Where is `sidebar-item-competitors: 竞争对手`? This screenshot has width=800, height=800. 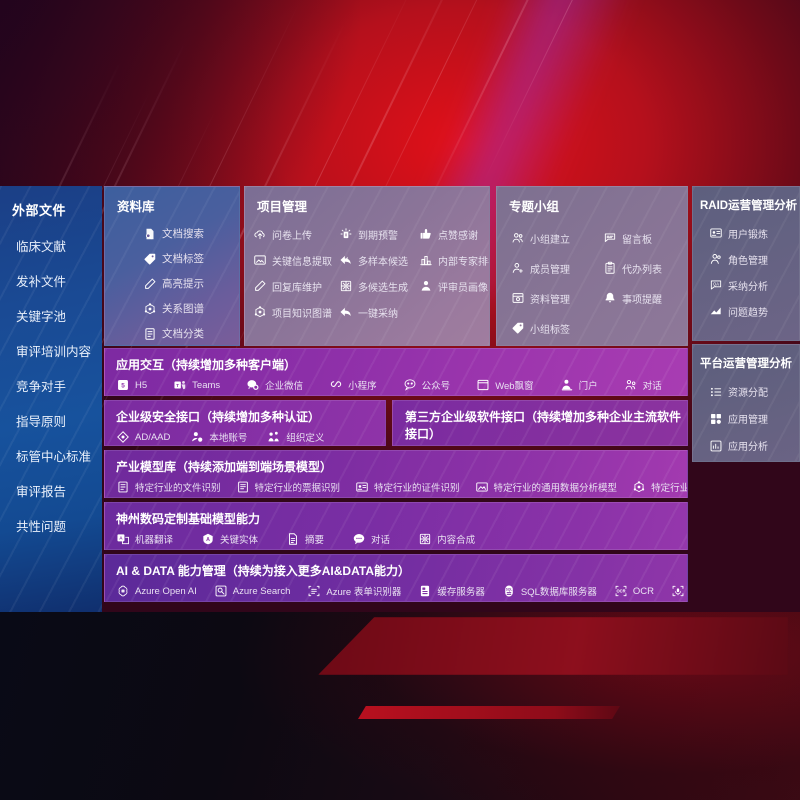 sidebar-item-competitors: 竞争对手 is located at coordinates (41, 387).